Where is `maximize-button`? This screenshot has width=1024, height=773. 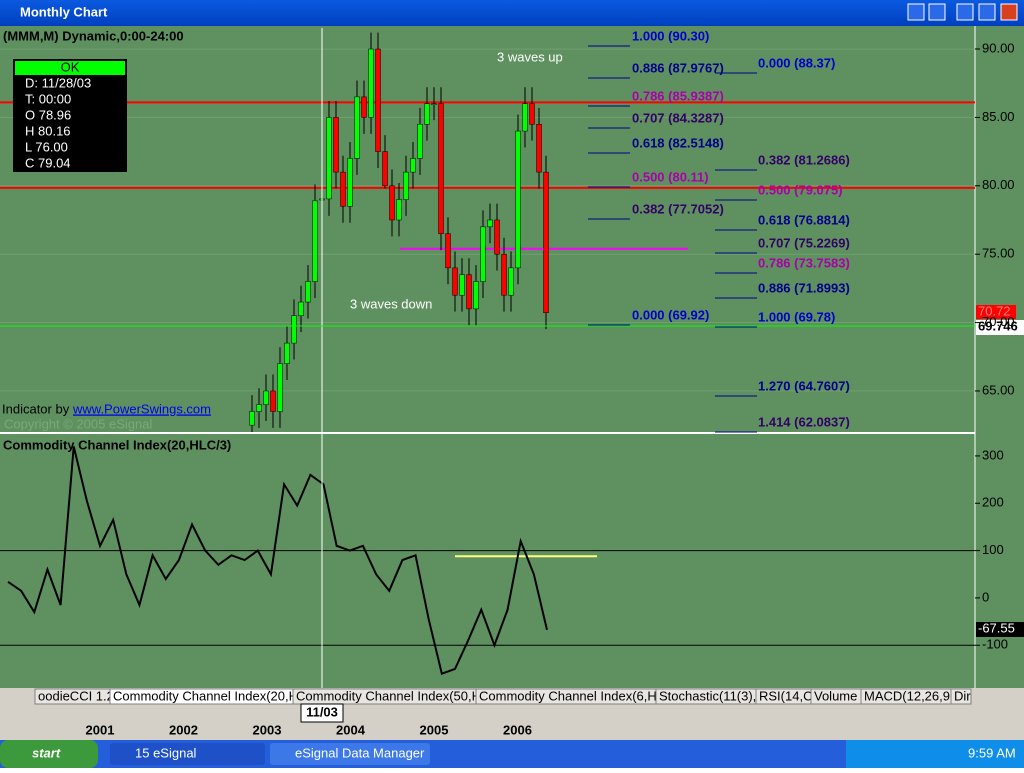 maximize-button is located at coordinates (937, 12).